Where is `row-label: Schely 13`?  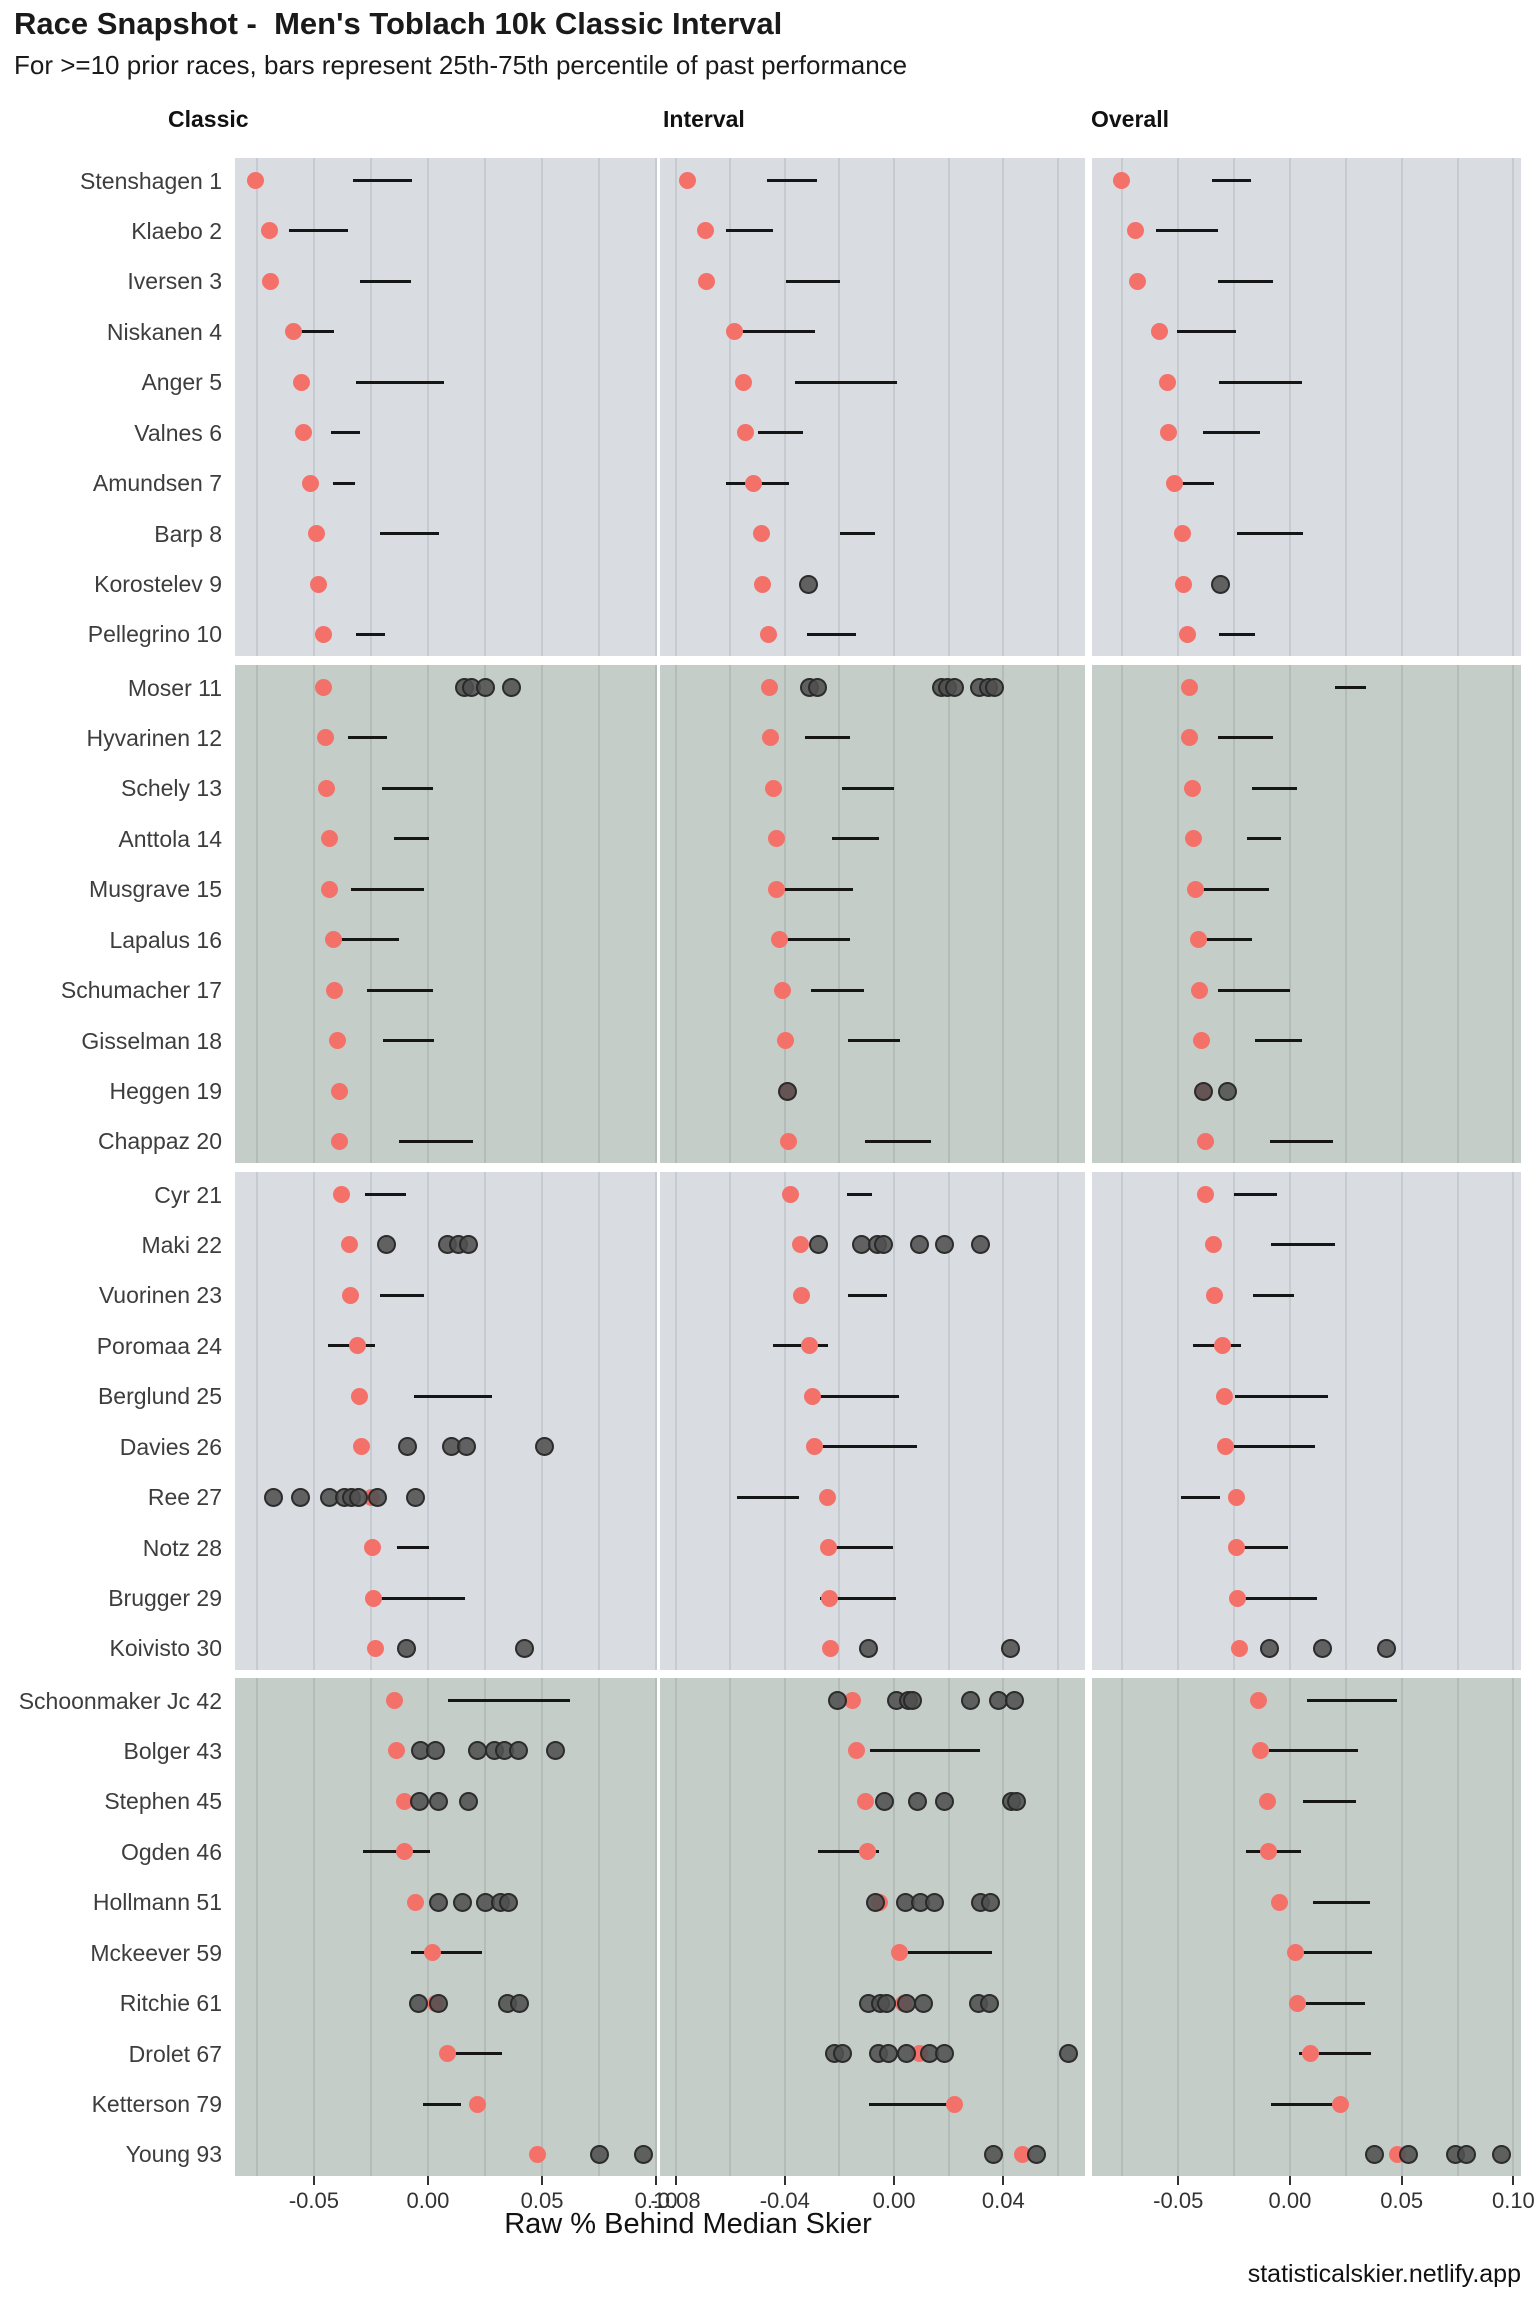
row-label: Schely 13 is located at coordinates (171, 788).